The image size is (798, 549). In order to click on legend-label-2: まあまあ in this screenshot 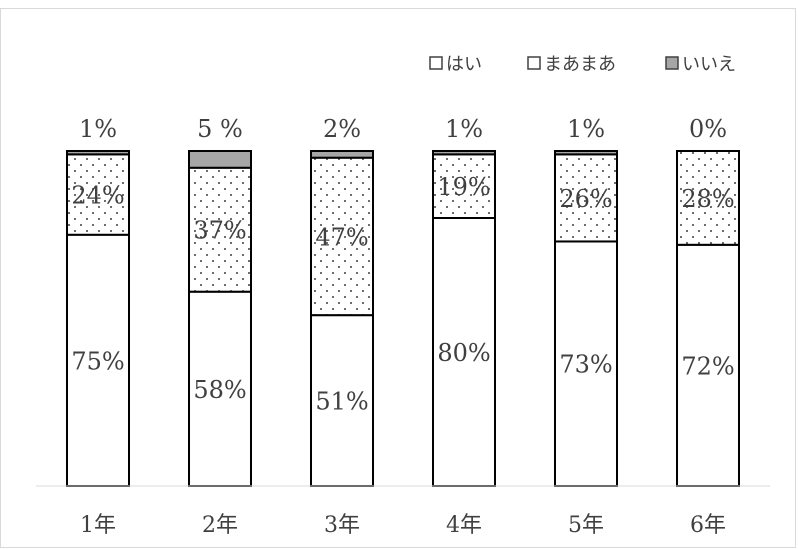, I will do `click(580, 64)`.